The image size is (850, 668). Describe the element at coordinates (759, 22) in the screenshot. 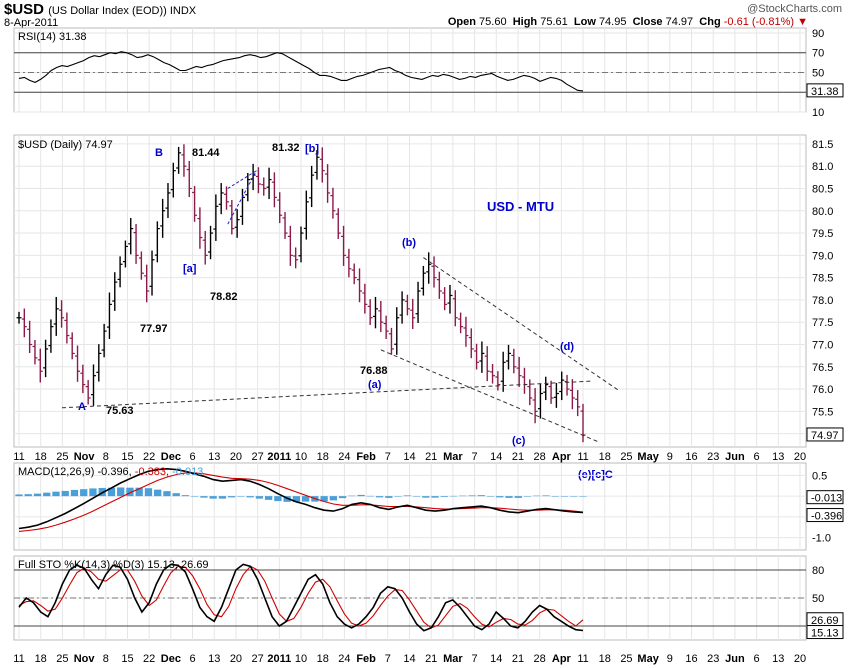

I see `chg-value: -0.61 (-0.81%)` at that location.